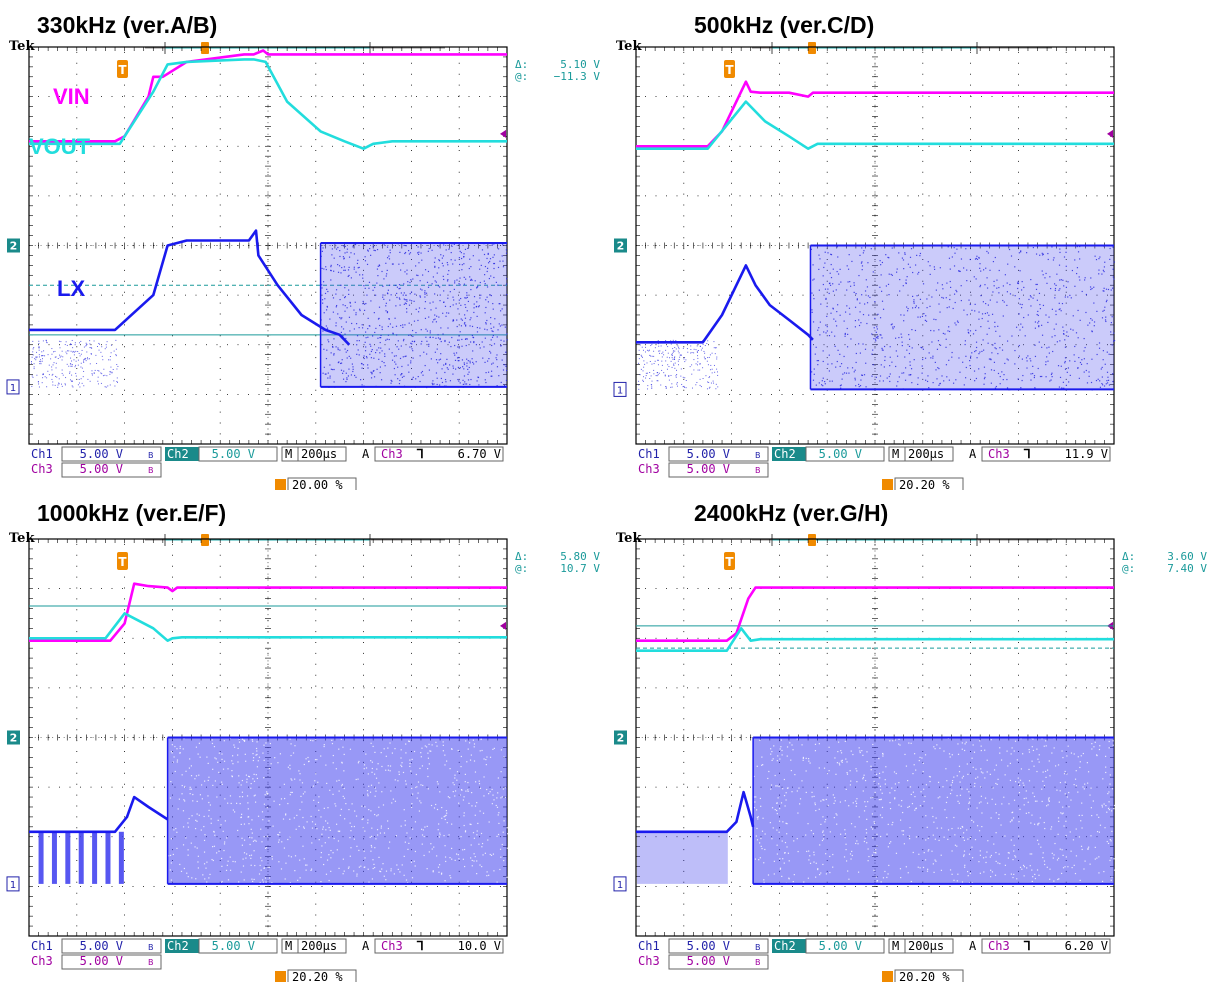  I want to click on ch1-ground-marker, so click(620, 389).